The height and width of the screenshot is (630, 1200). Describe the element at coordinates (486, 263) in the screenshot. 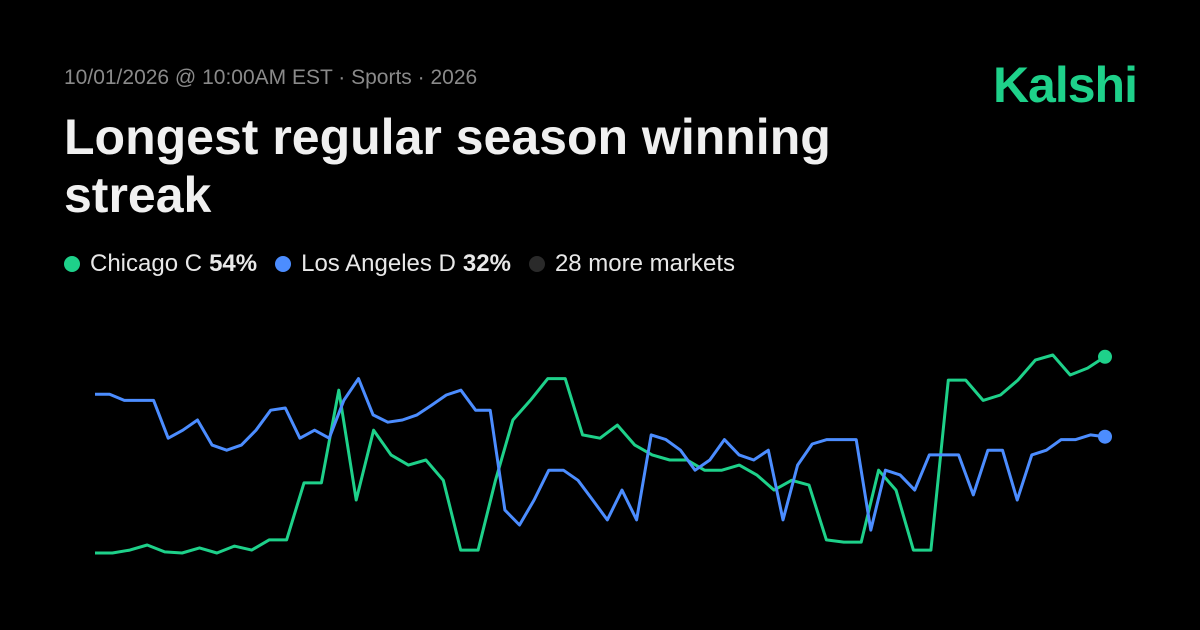

I see `legend-chance: 32%` at that location.